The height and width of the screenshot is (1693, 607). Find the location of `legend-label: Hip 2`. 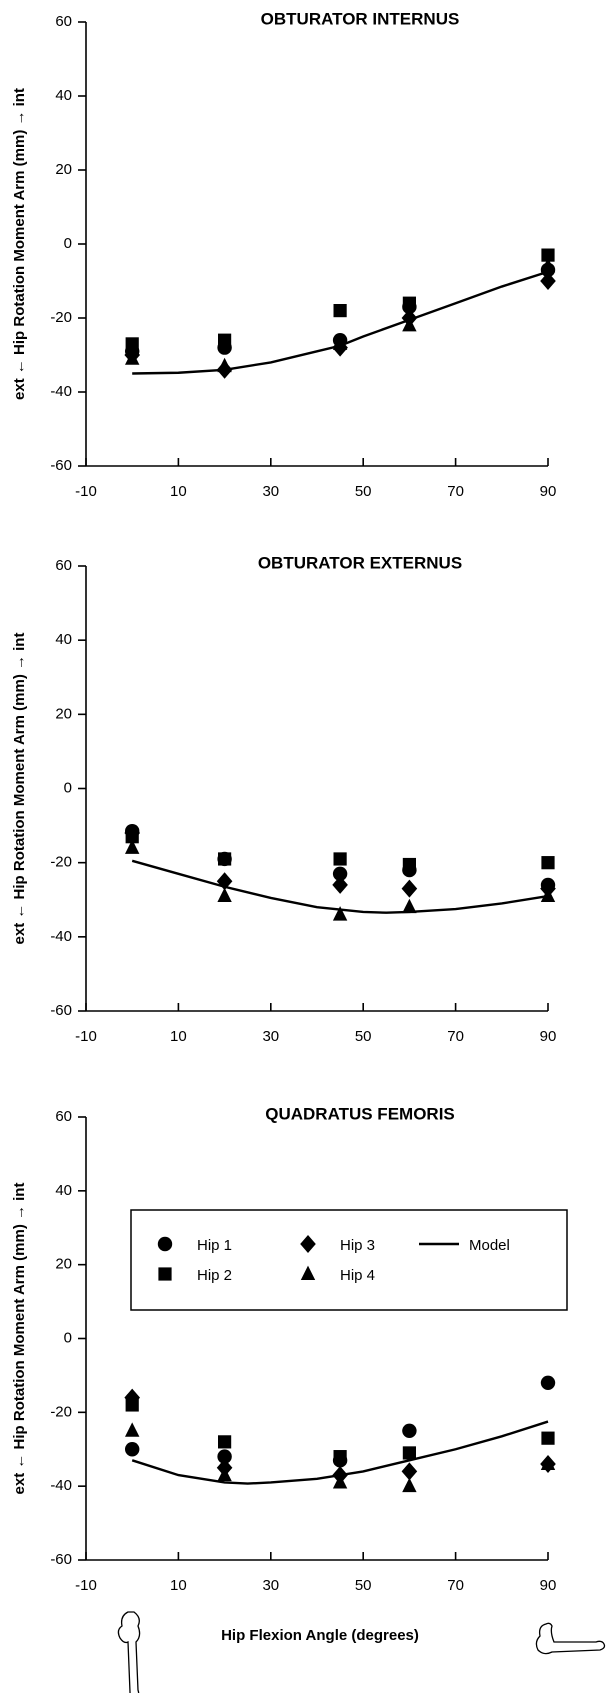

legend-label: Hip 2 is located at coordinates (214, 1275).